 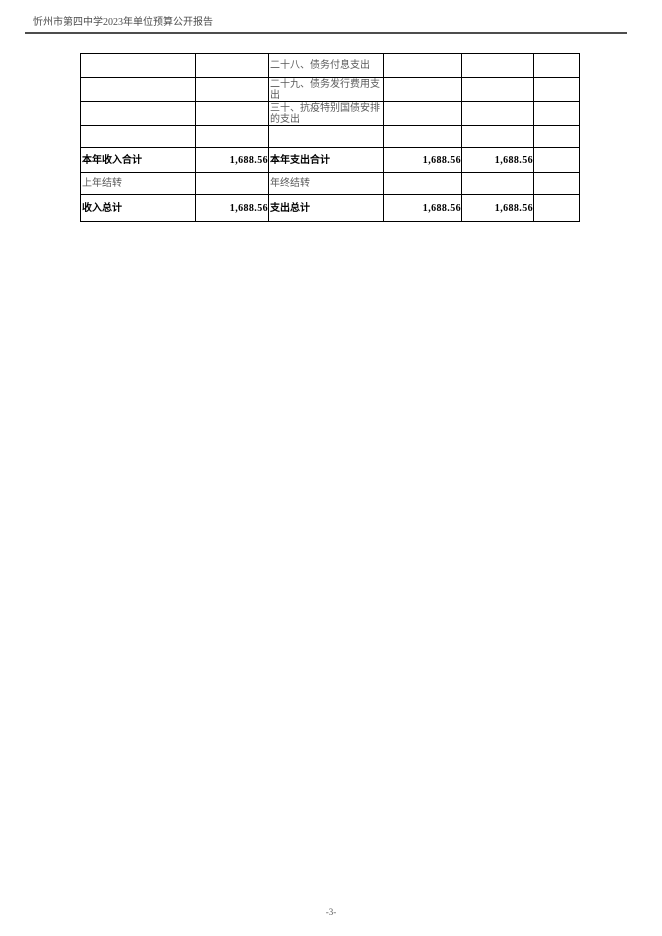 What do you see at coordinates (326, 65) in the screenshot?
I see `table-cell: 二十八、债务付息支出` at bounding box center [326, 65].